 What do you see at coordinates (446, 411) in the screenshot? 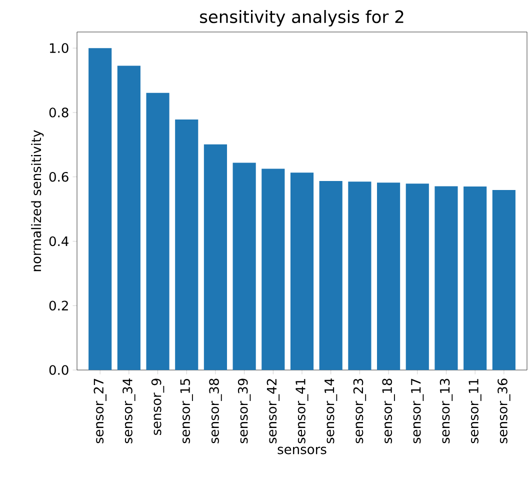
I see `x-tick-label: sensor_13` at bounding box center [446, 411].